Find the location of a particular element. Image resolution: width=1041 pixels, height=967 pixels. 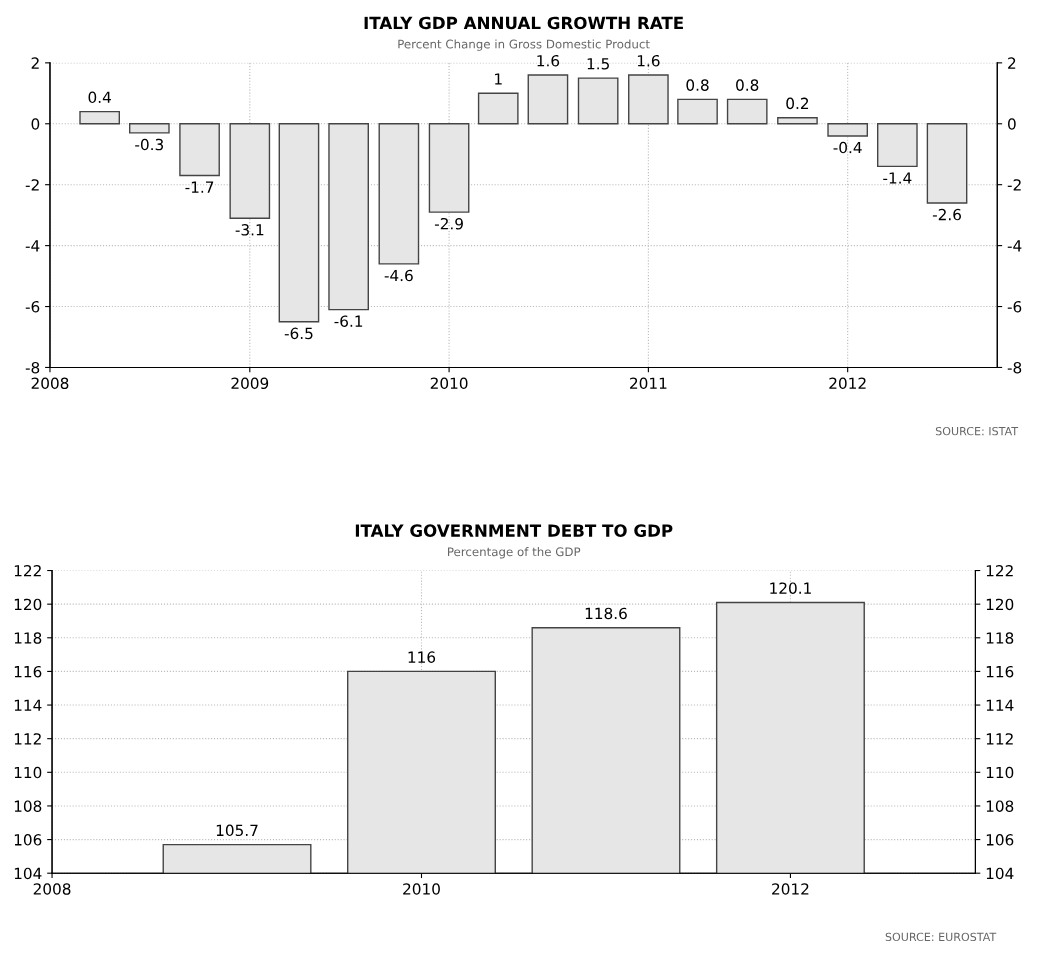

data-label: 118.6 is located at coordinates (606, 613).